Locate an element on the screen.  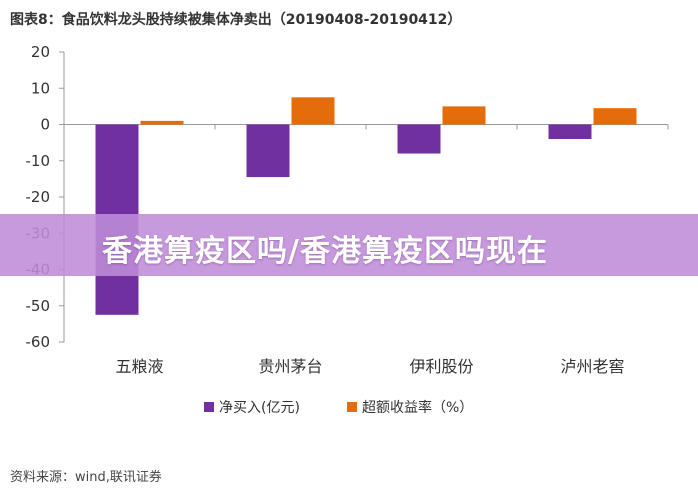
y-tick-label: -60 is located at coordinates (38, 342).